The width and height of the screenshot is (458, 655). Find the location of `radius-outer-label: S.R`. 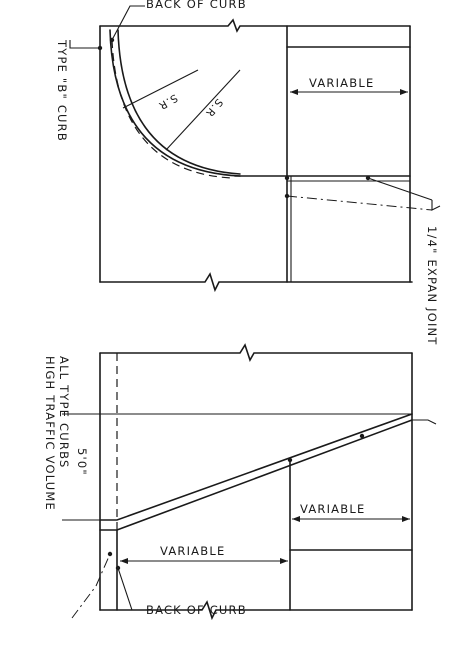

radius-outer-label: S.R is located at coordinates (214, 107).